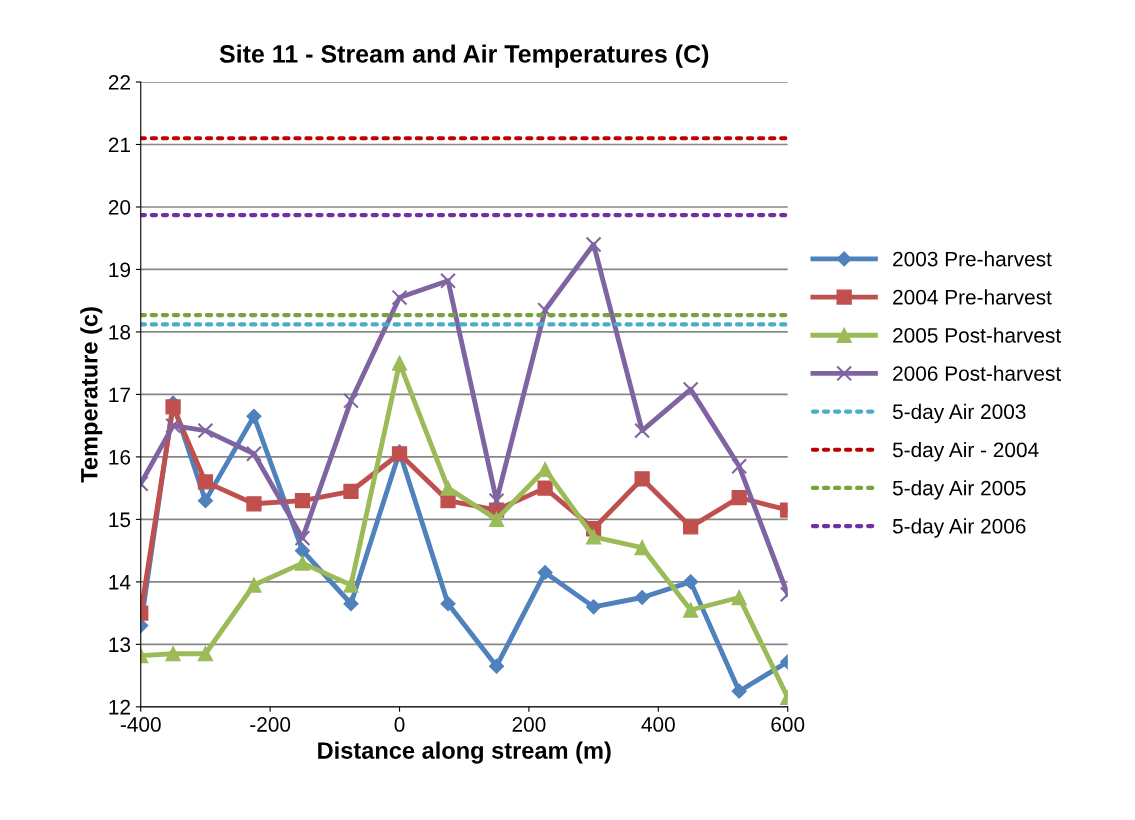  Describe the element at coordinates (119, 707) in the screenshot. I see `y-tick-label: 12` at that location.